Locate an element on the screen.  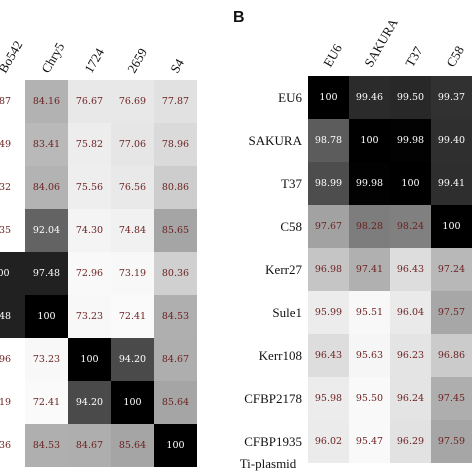
cell-value-label: .19 is located at coordinates (5, 402).